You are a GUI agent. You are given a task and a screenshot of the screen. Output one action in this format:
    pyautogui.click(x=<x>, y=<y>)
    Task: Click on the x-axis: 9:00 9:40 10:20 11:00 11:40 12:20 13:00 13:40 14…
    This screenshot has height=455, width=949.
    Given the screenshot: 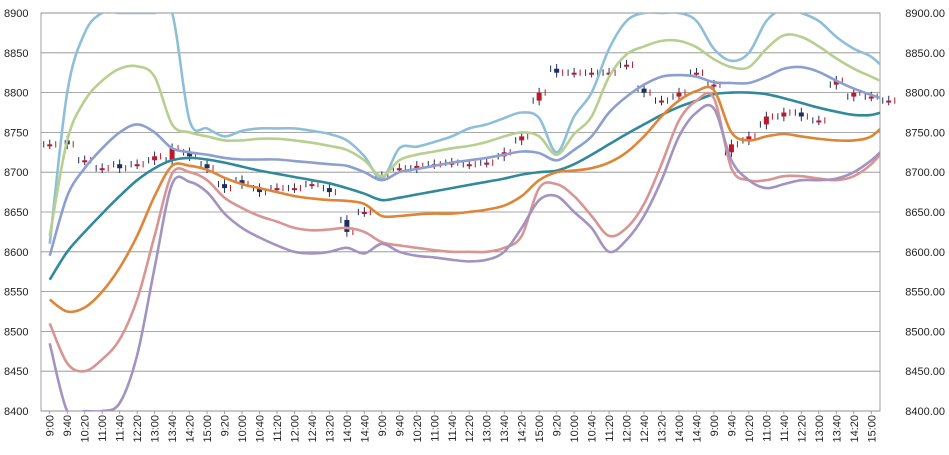 What is the action you would take?
    pyautogui.click(x=461, y=427)
    